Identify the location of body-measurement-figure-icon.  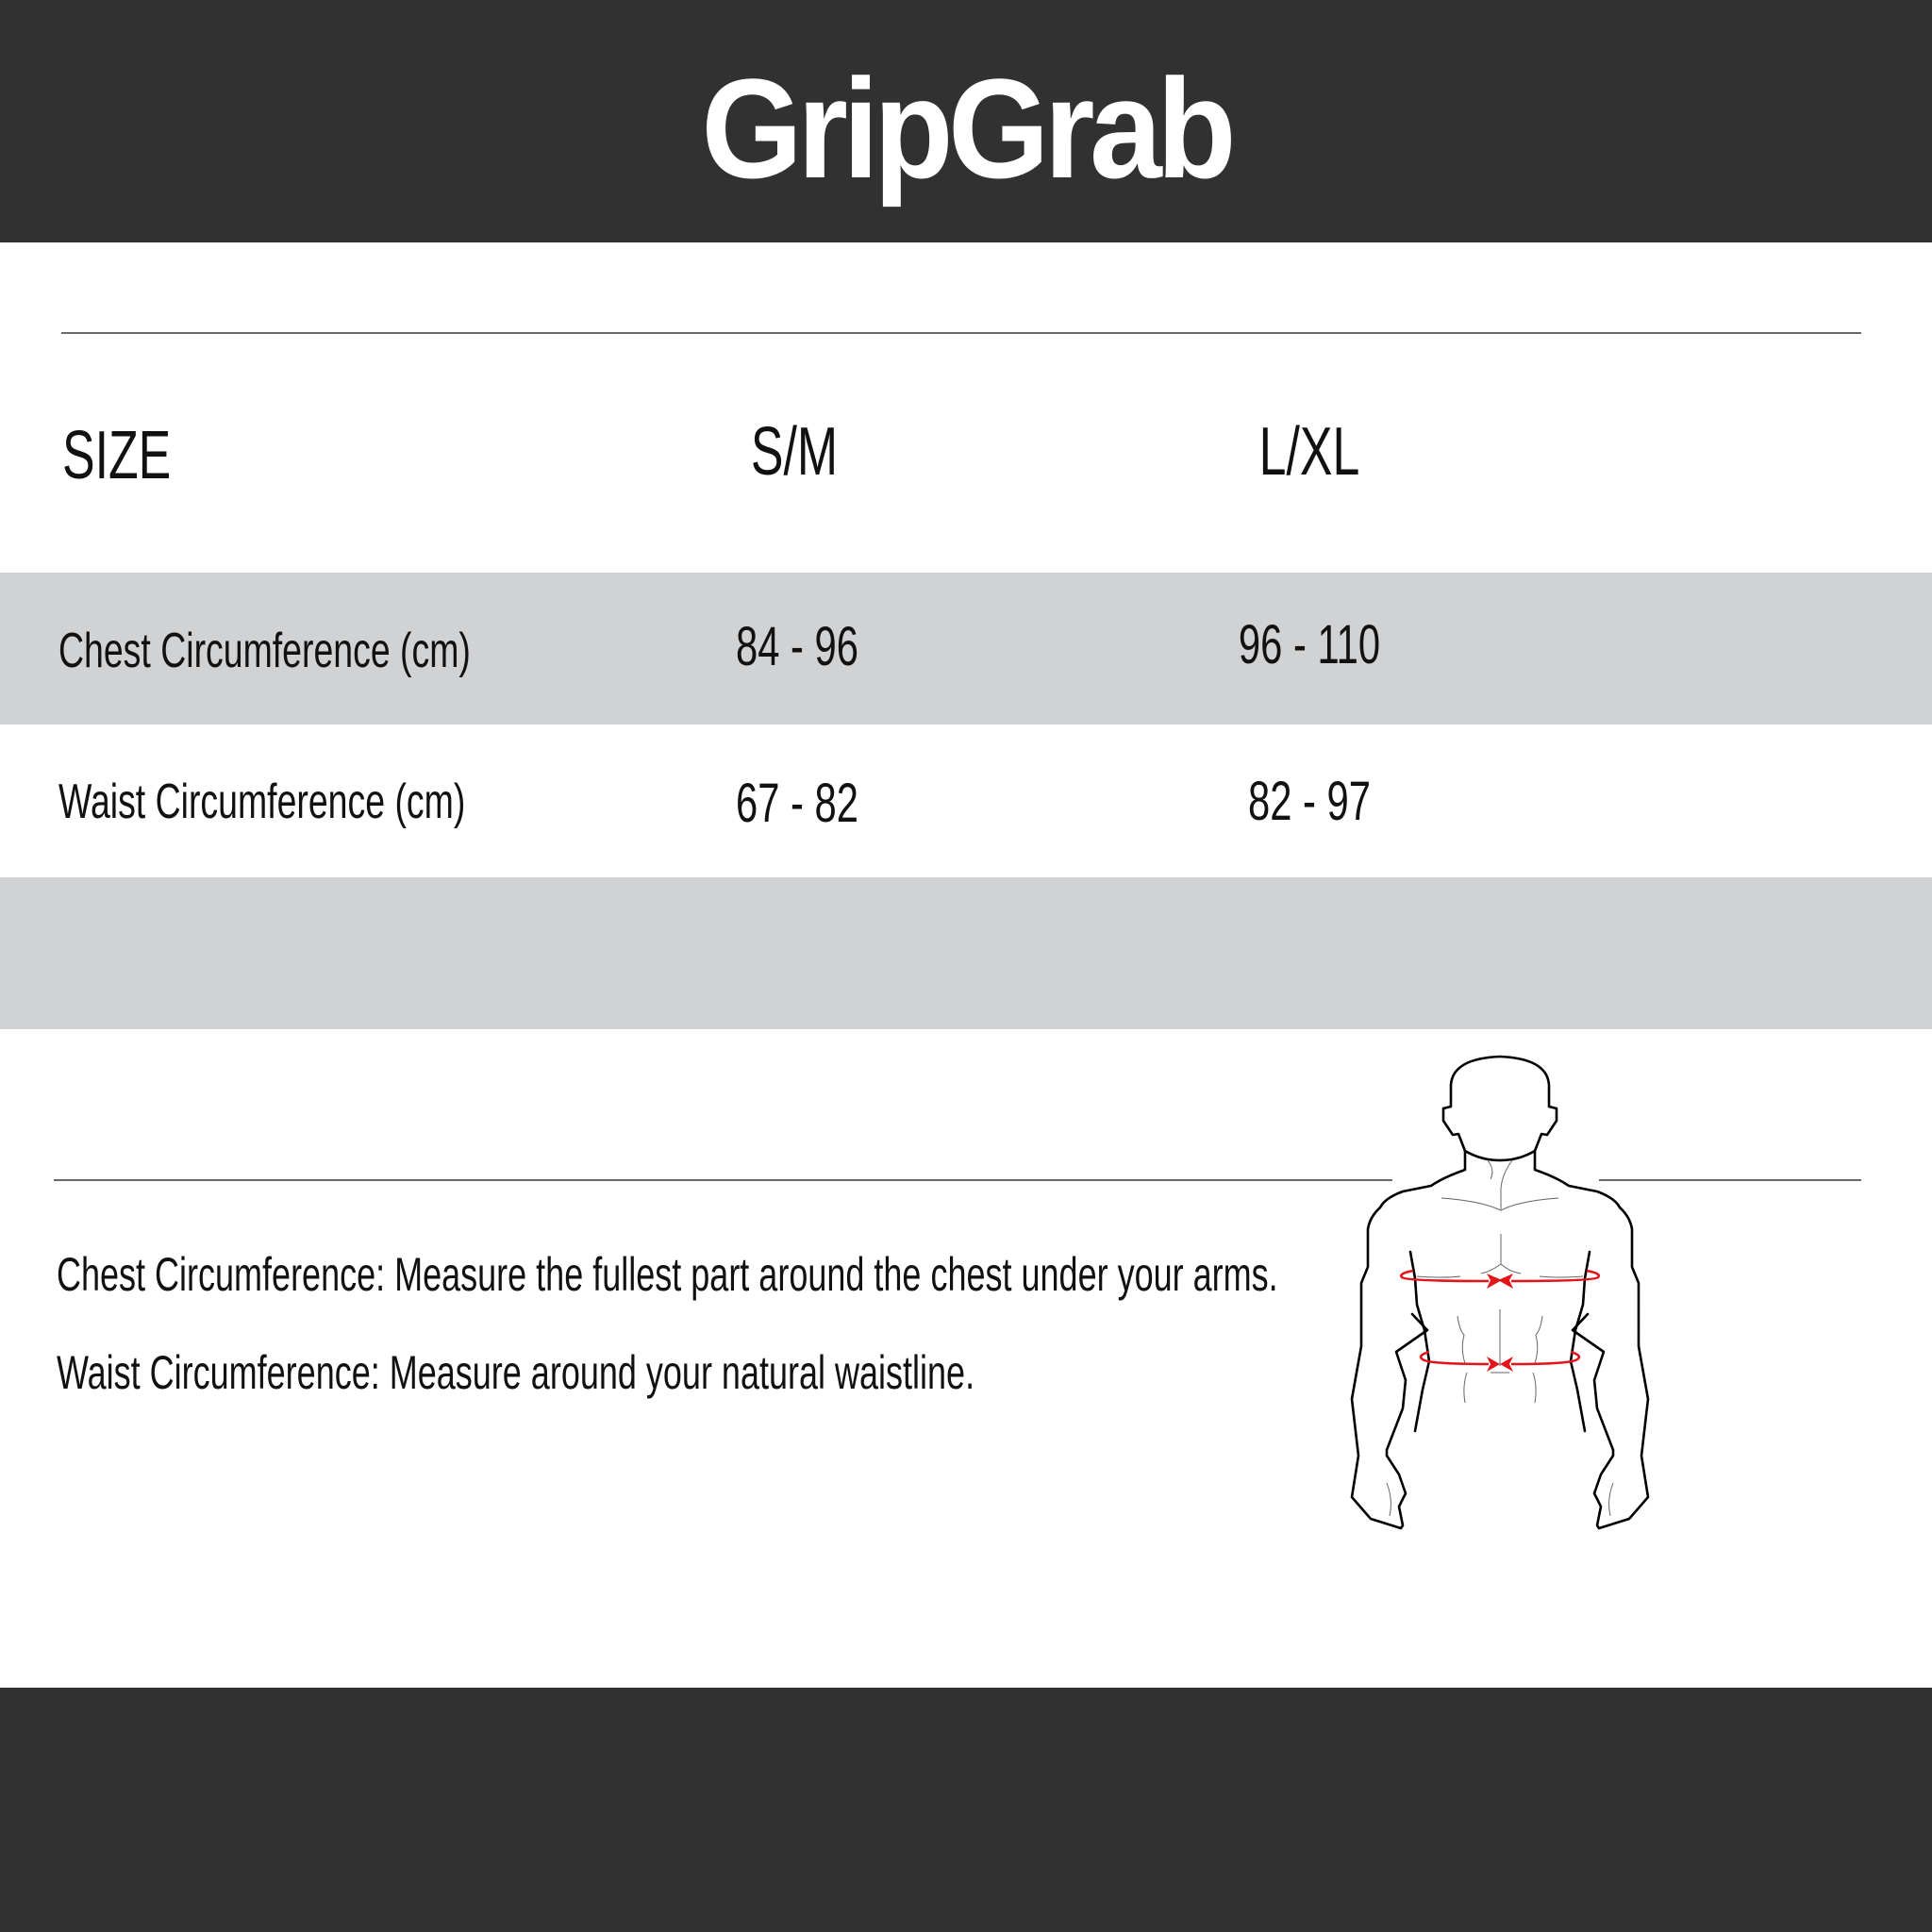
(1500, 1292).